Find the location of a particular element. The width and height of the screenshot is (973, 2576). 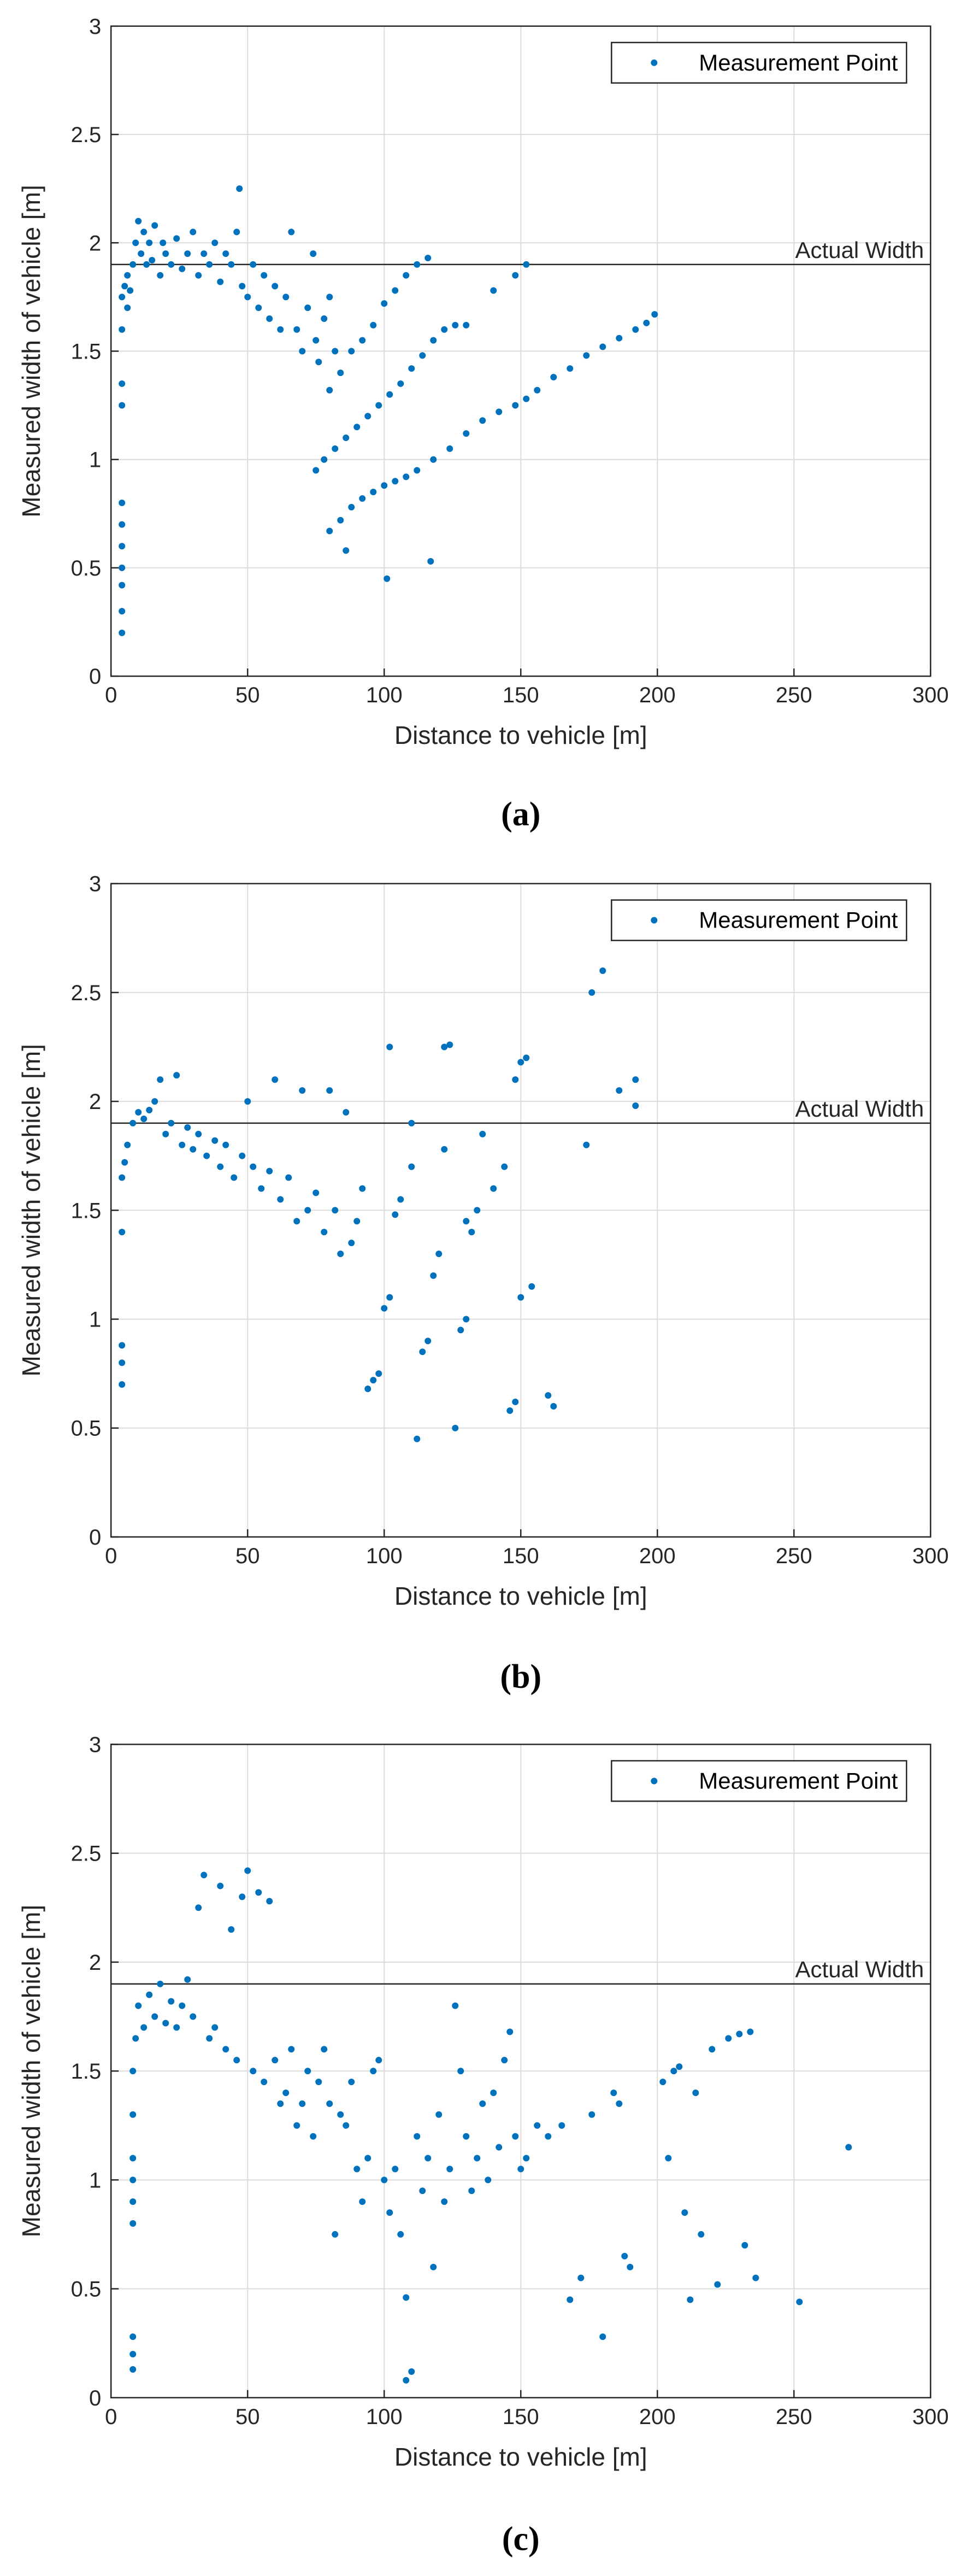

y-axis-label: Measured width of vehicle [m] is located at coordinates (31, 352).